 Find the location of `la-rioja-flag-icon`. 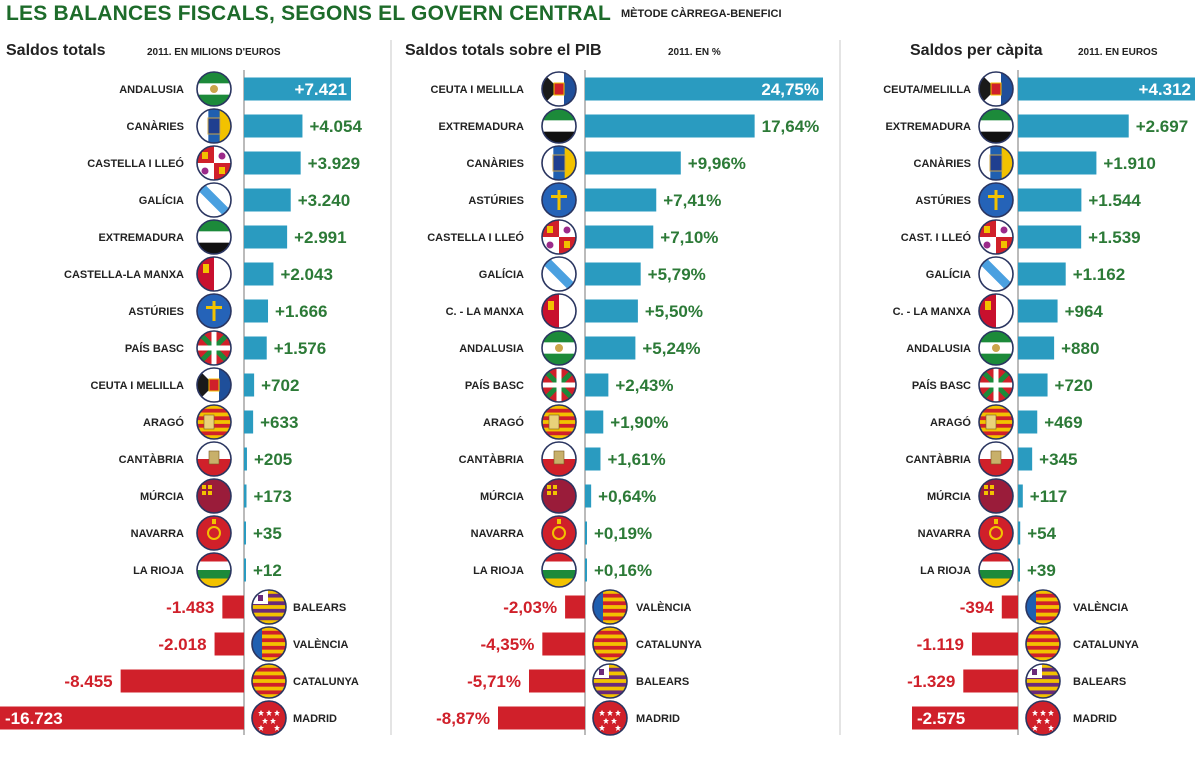

la-rioja-flag-icon is located at coordinates (996, 570).